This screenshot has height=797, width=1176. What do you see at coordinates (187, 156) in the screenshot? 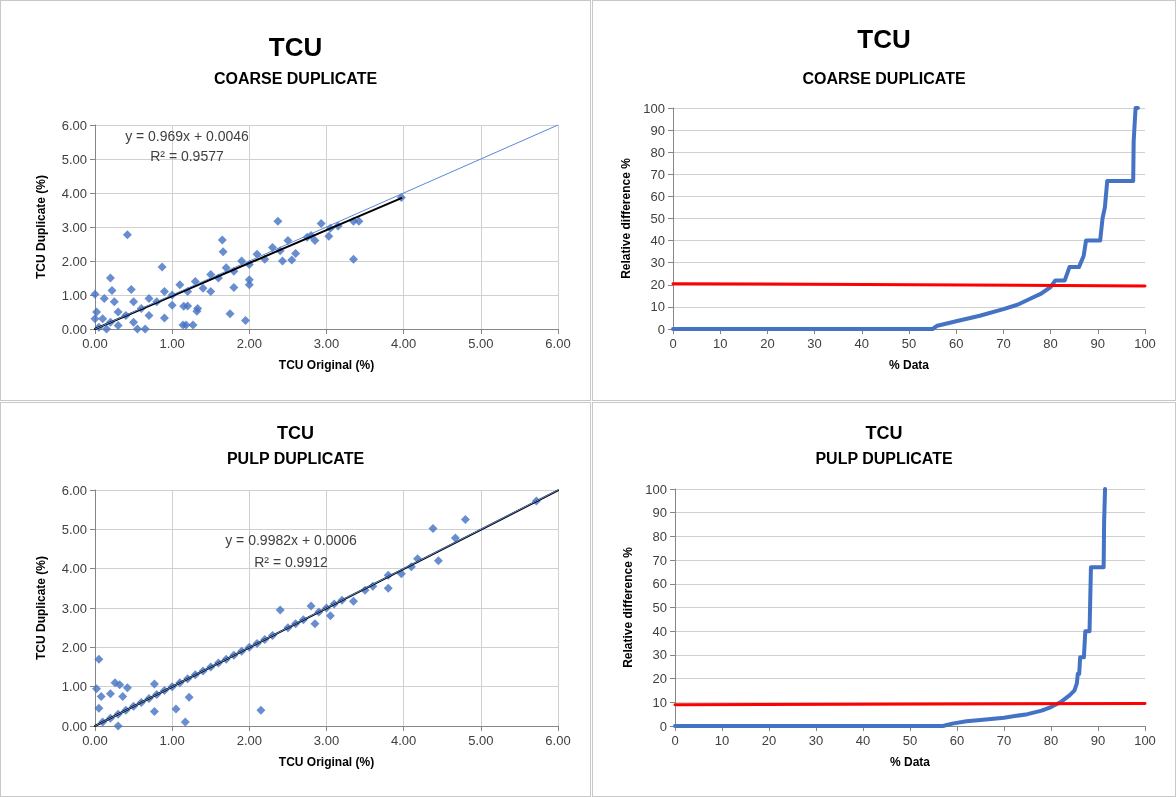
I see `annotation: R² = 0.9577` at bounding box center [187, 156].